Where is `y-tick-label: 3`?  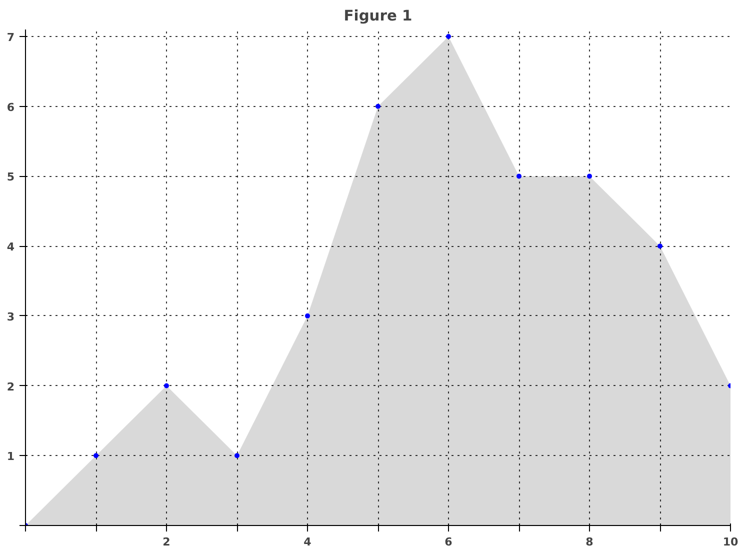
y-tick-label: 3 is located at coordinates (10, 317).